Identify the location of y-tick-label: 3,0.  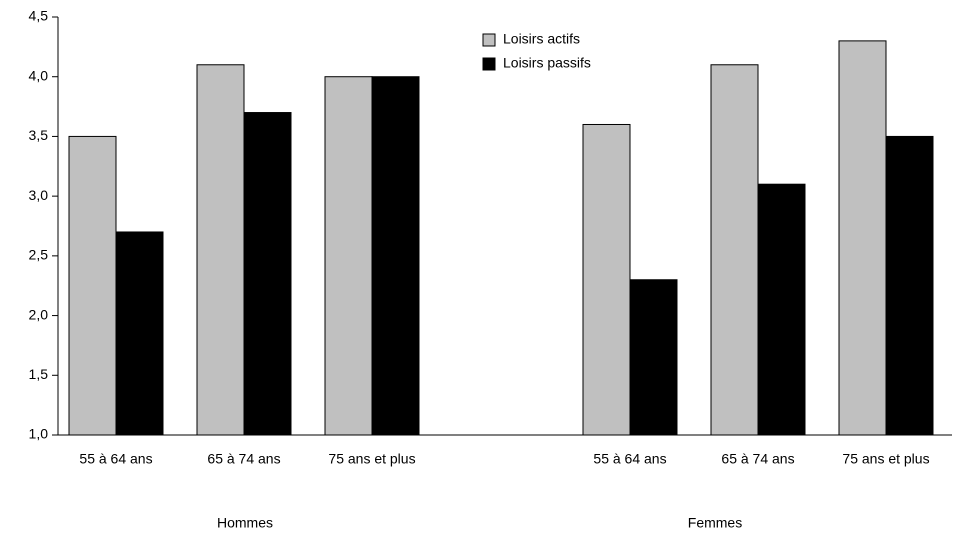
(39, 195).